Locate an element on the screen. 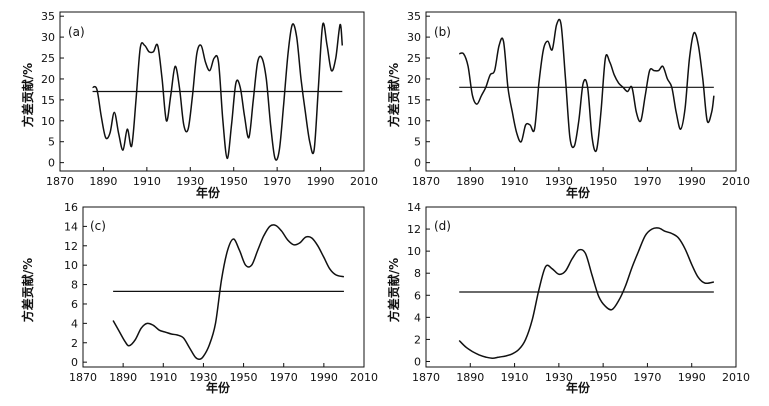  panel-label: (b) is located at coordinates (442, 32).